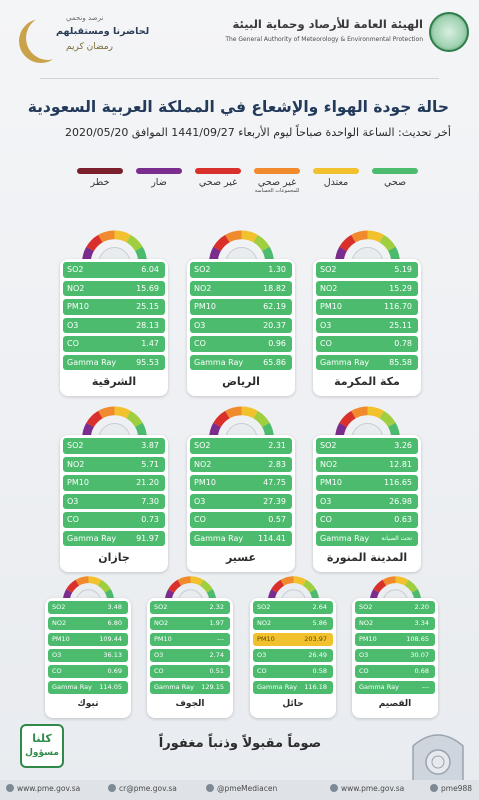 This screenshot has width=479, height=800. Describe the element at coordinates (293, 687) in the screenshot. I see `reading-row: Gamma Ray 116.18` at that location.